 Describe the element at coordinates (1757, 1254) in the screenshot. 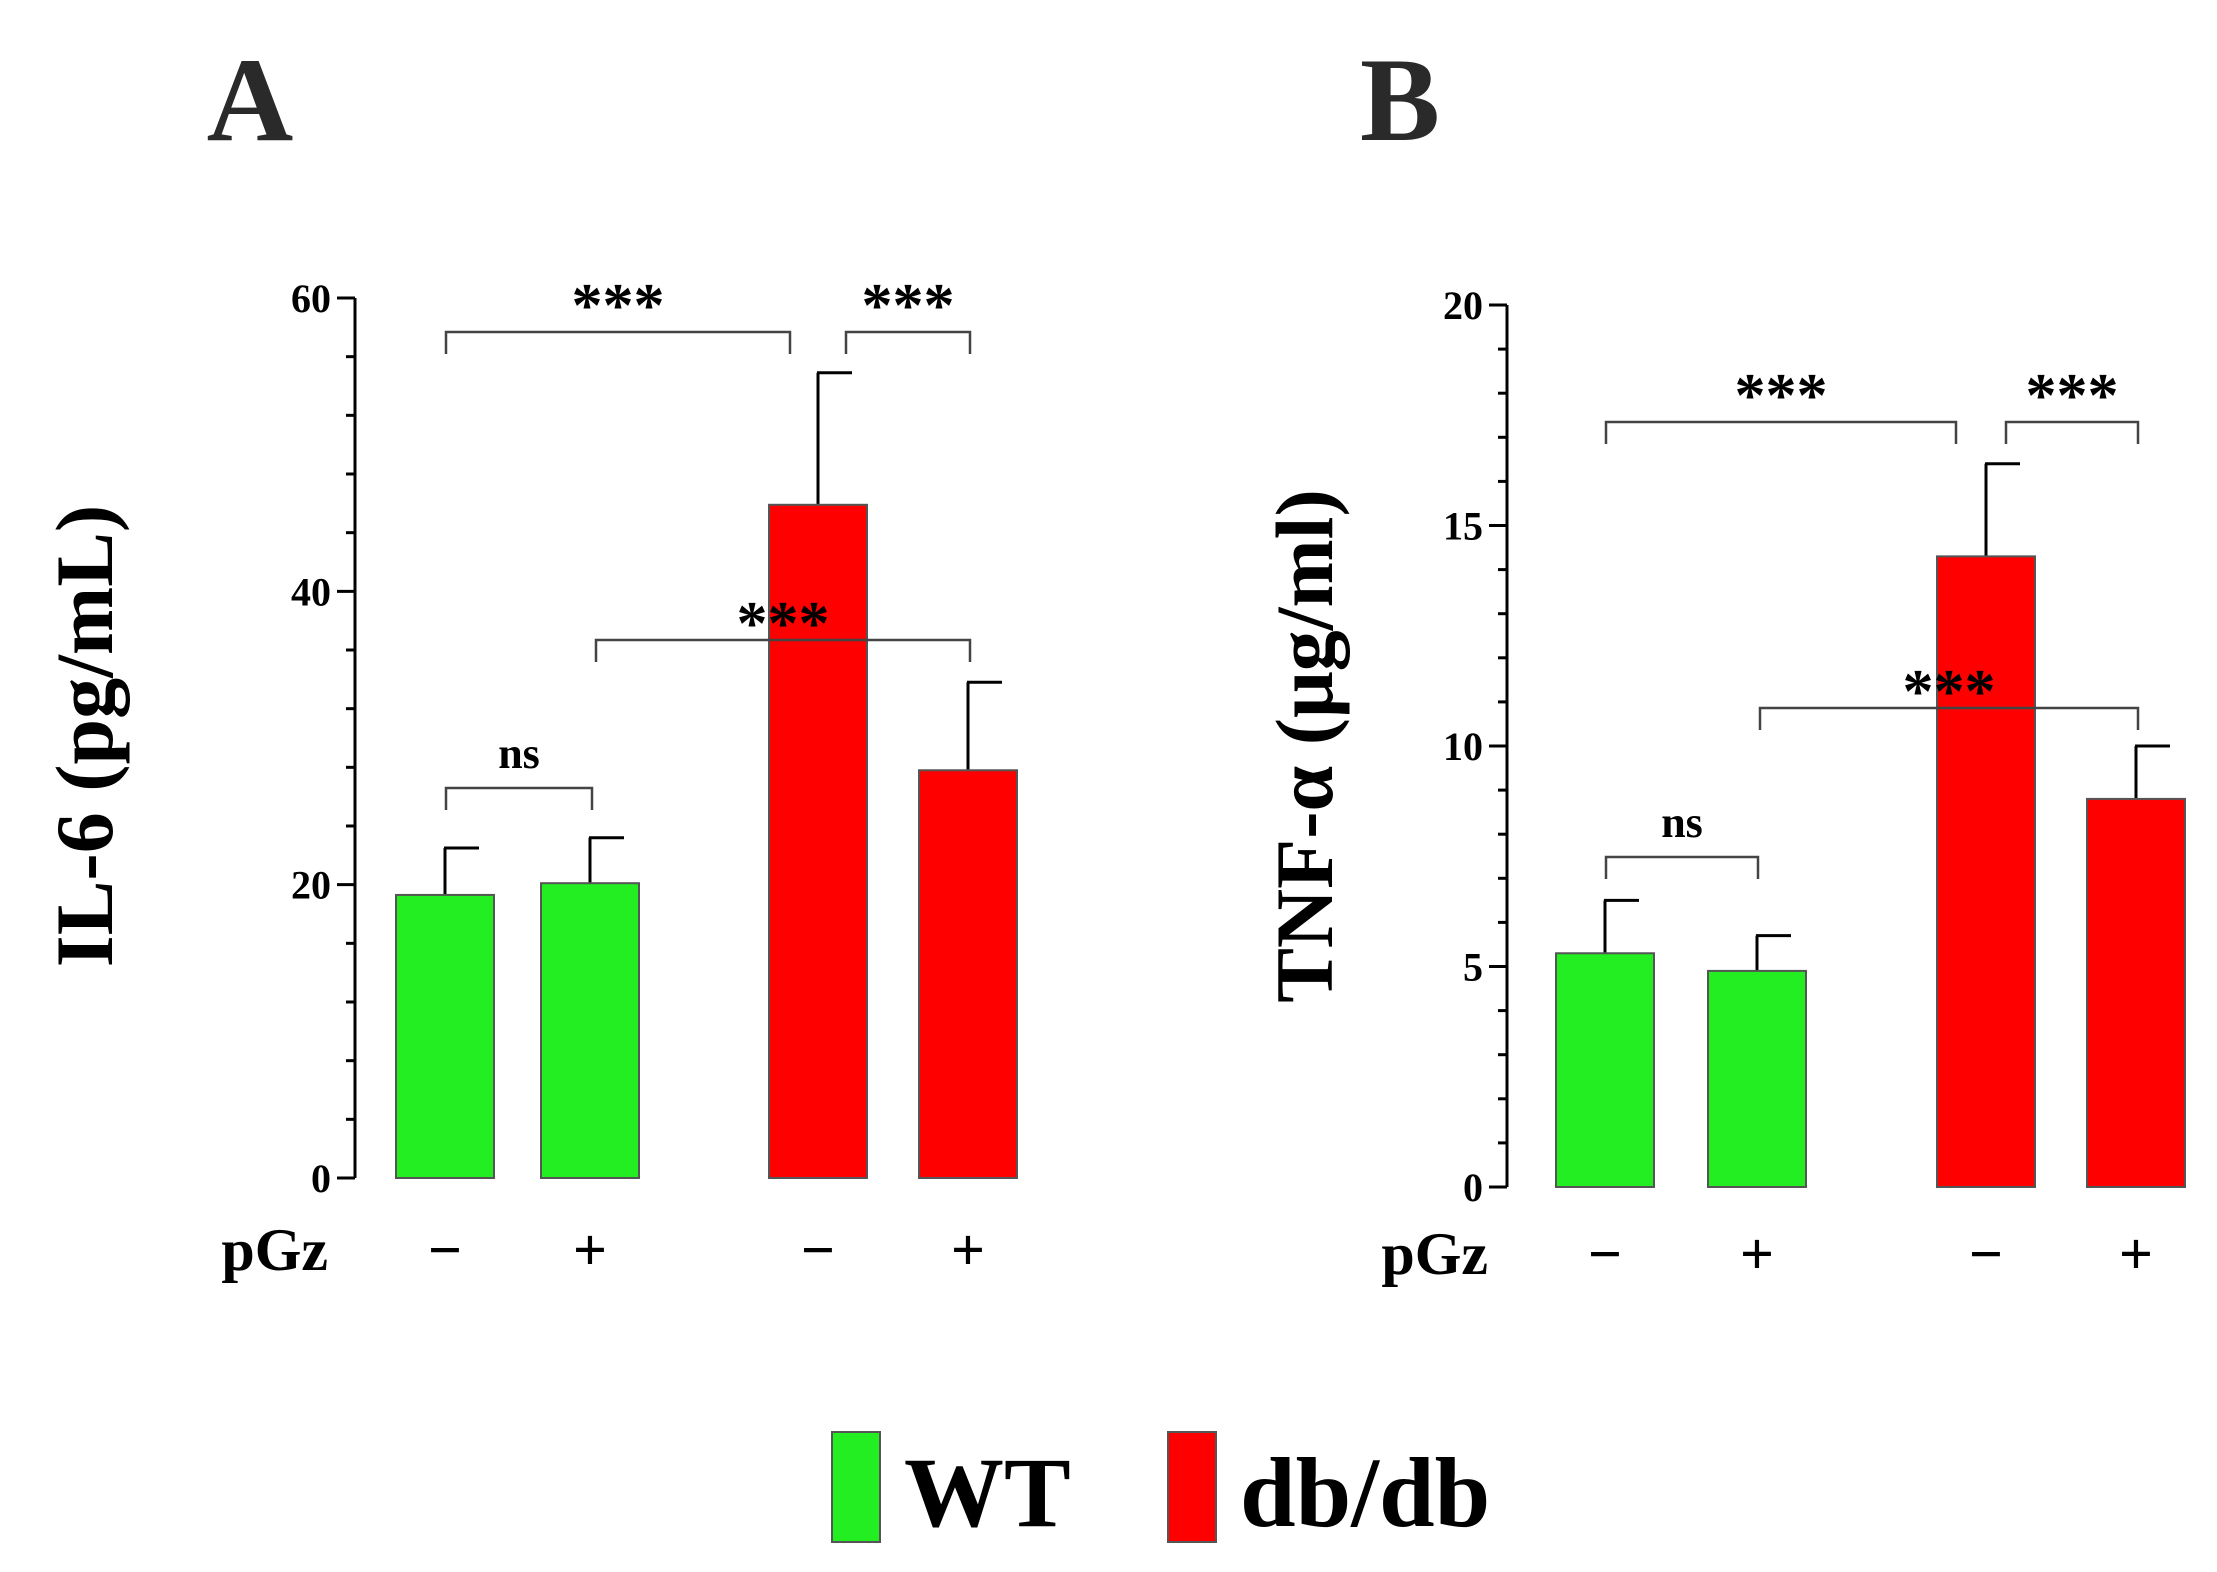

I see `treatment-label-b-1: +` at that location.